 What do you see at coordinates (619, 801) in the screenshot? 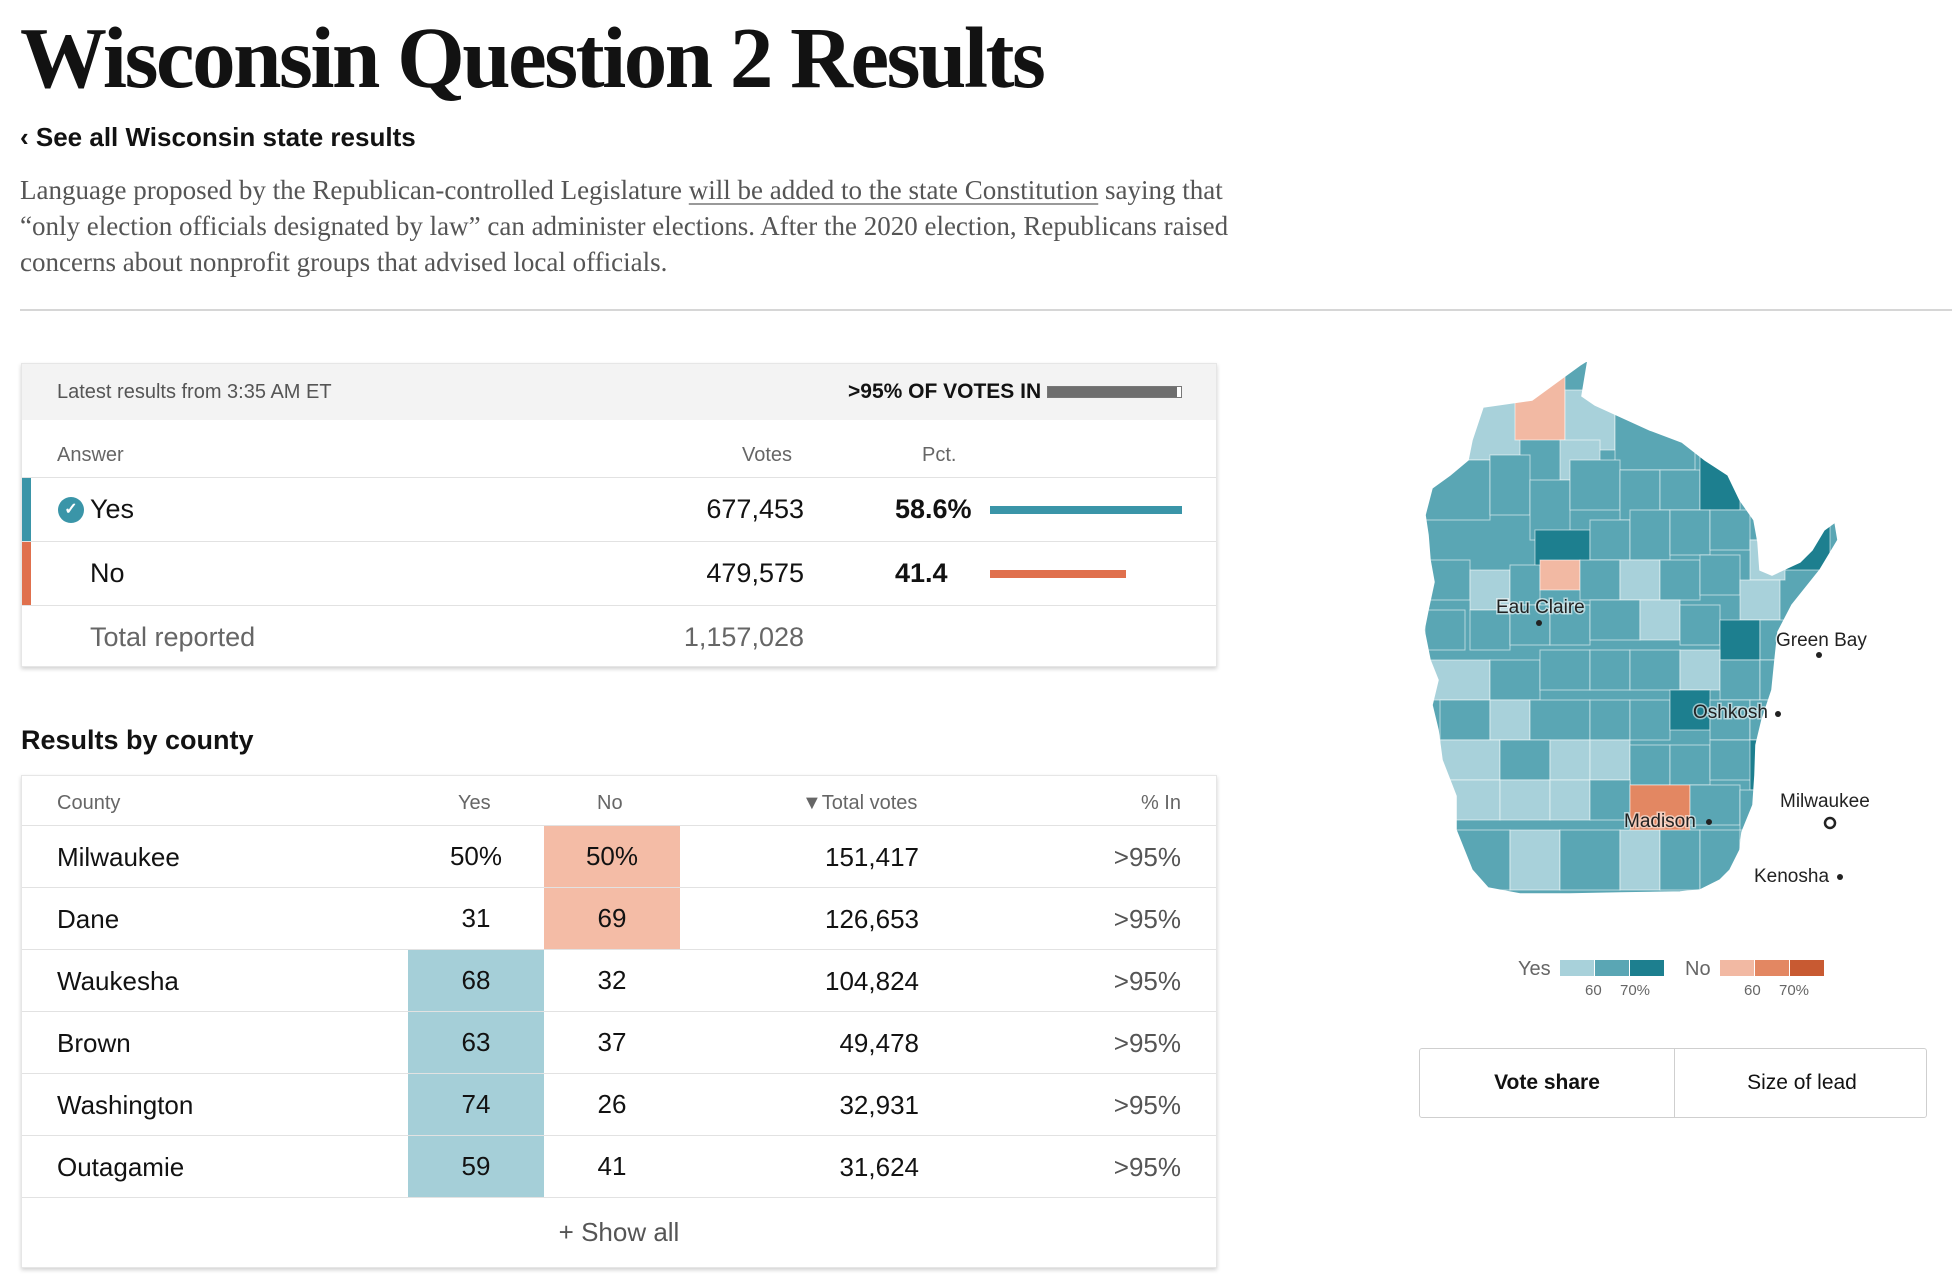
I see `county-column-headers: County Yes No ▼Total votes % In` at bounding box center [619, 801].